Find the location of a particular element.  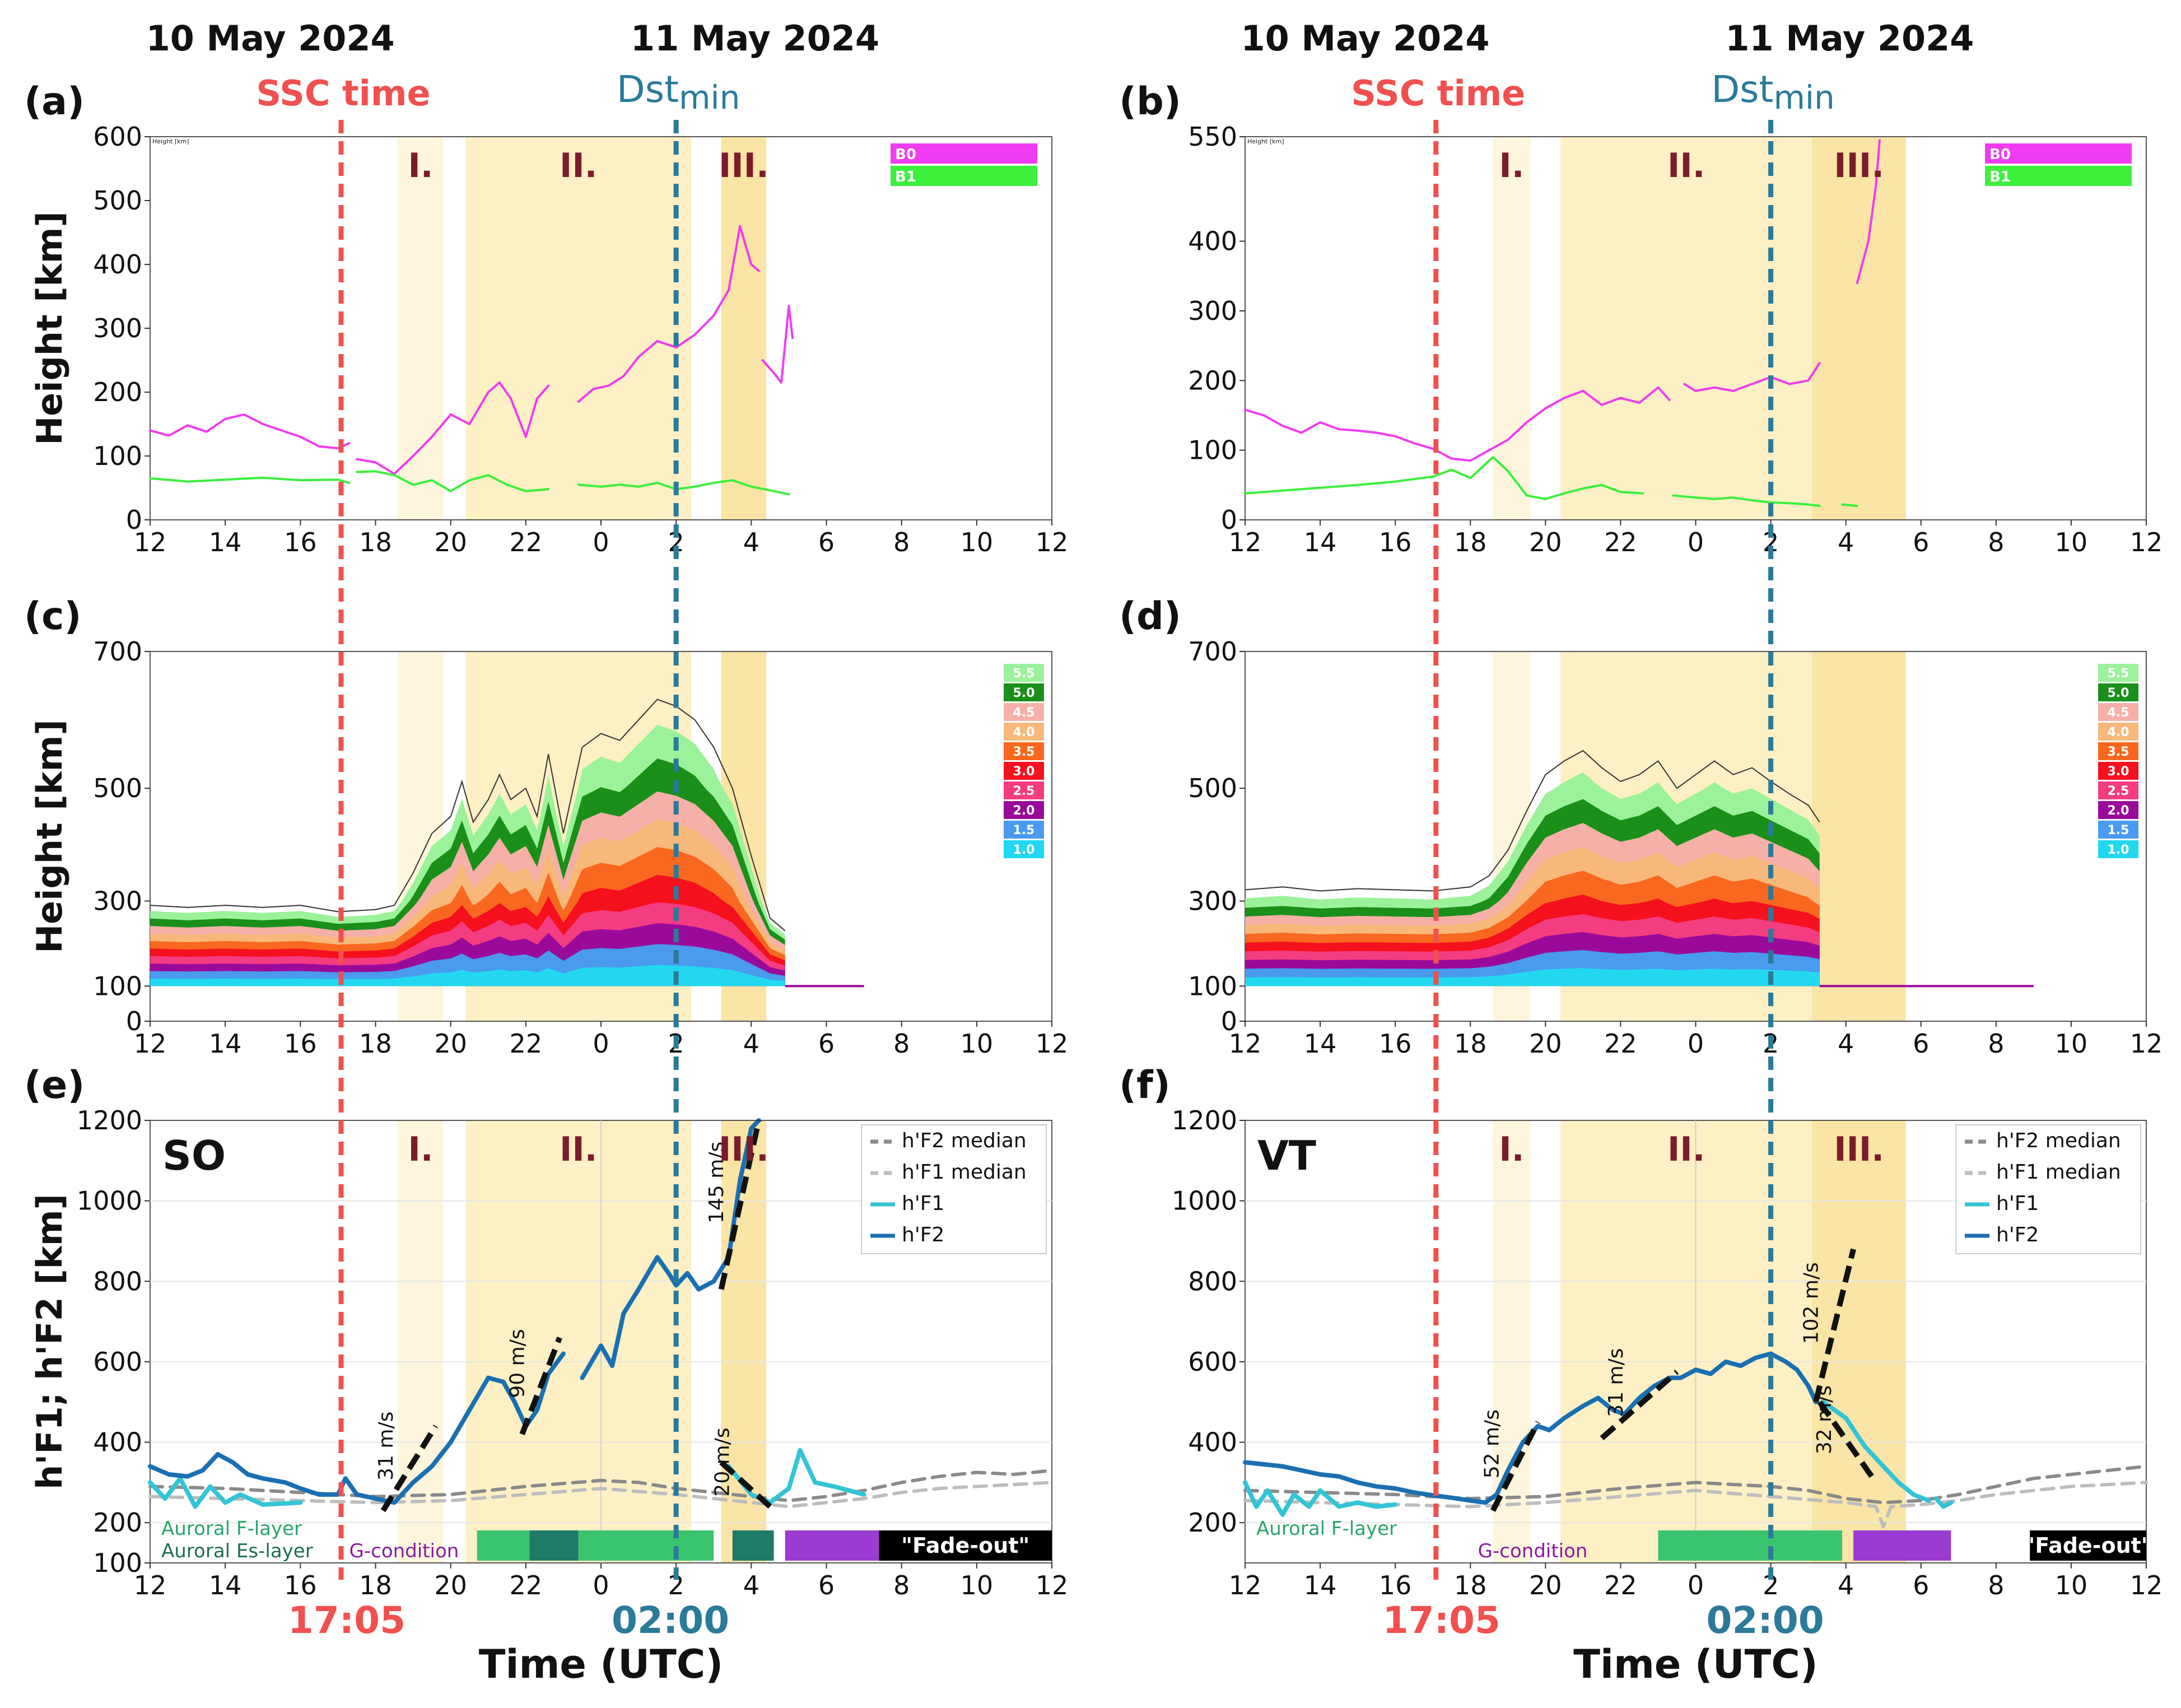

legend-swatch-4.0 is located at coordinates (2118, 732).